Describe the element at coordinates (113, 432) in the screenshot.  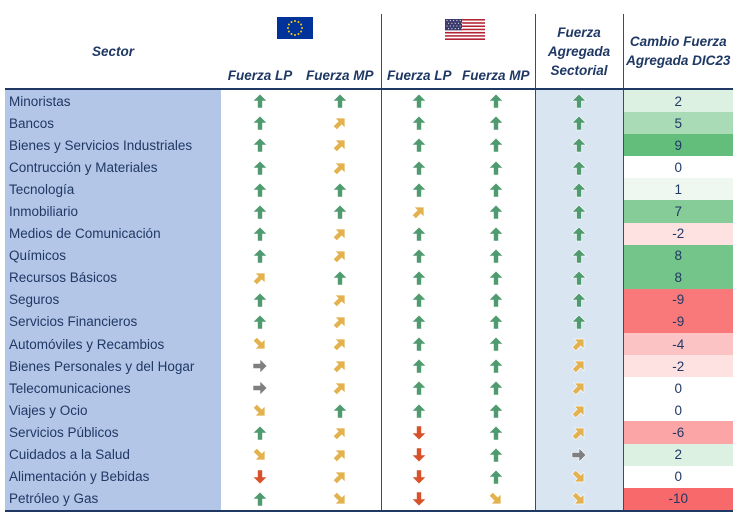
I see `sector-name: Servicios Públicos` at that location.